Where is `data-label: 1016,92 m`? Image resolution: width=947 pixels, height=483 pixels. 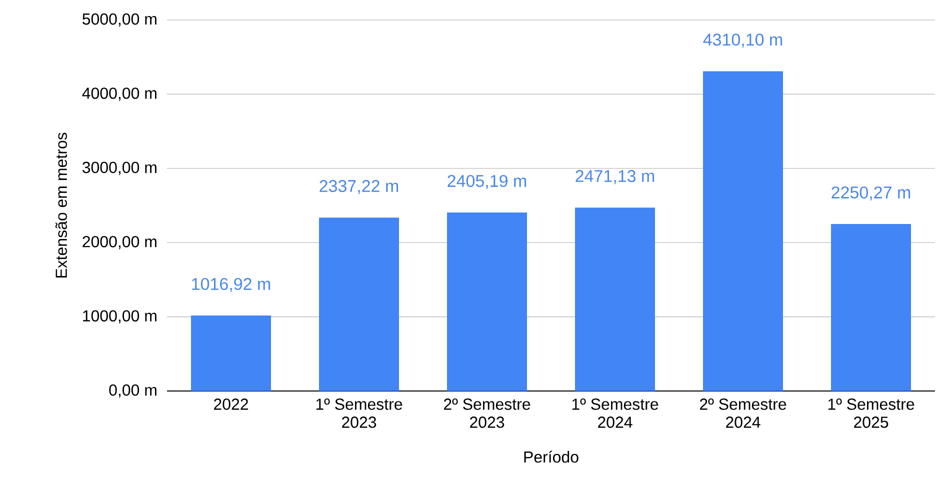 data-label: 1016,92 m is located at coordinates (231, 285).